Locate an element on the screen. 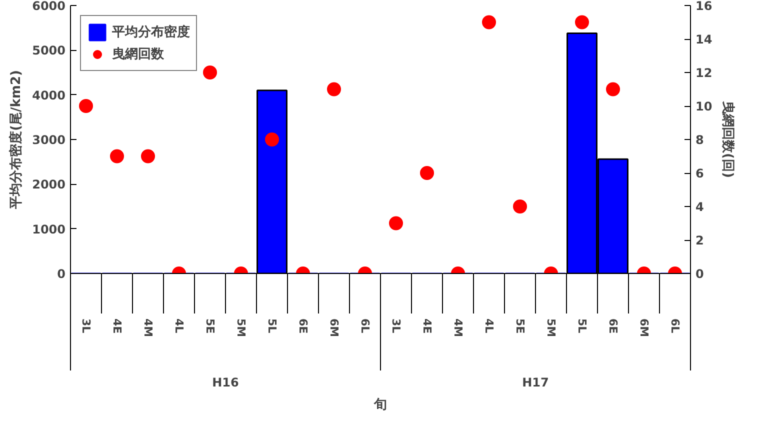  y2-tick-label: 4 is located at coordinates (700, 207).